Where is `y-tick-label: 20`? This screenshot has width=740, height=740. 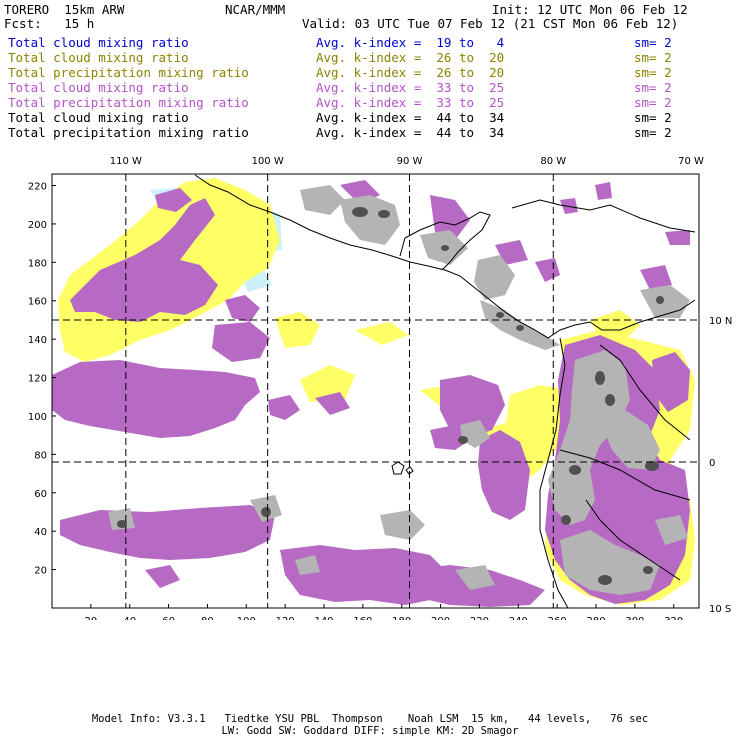 y-tick-label: 20 is located at coordinates (40, 571).